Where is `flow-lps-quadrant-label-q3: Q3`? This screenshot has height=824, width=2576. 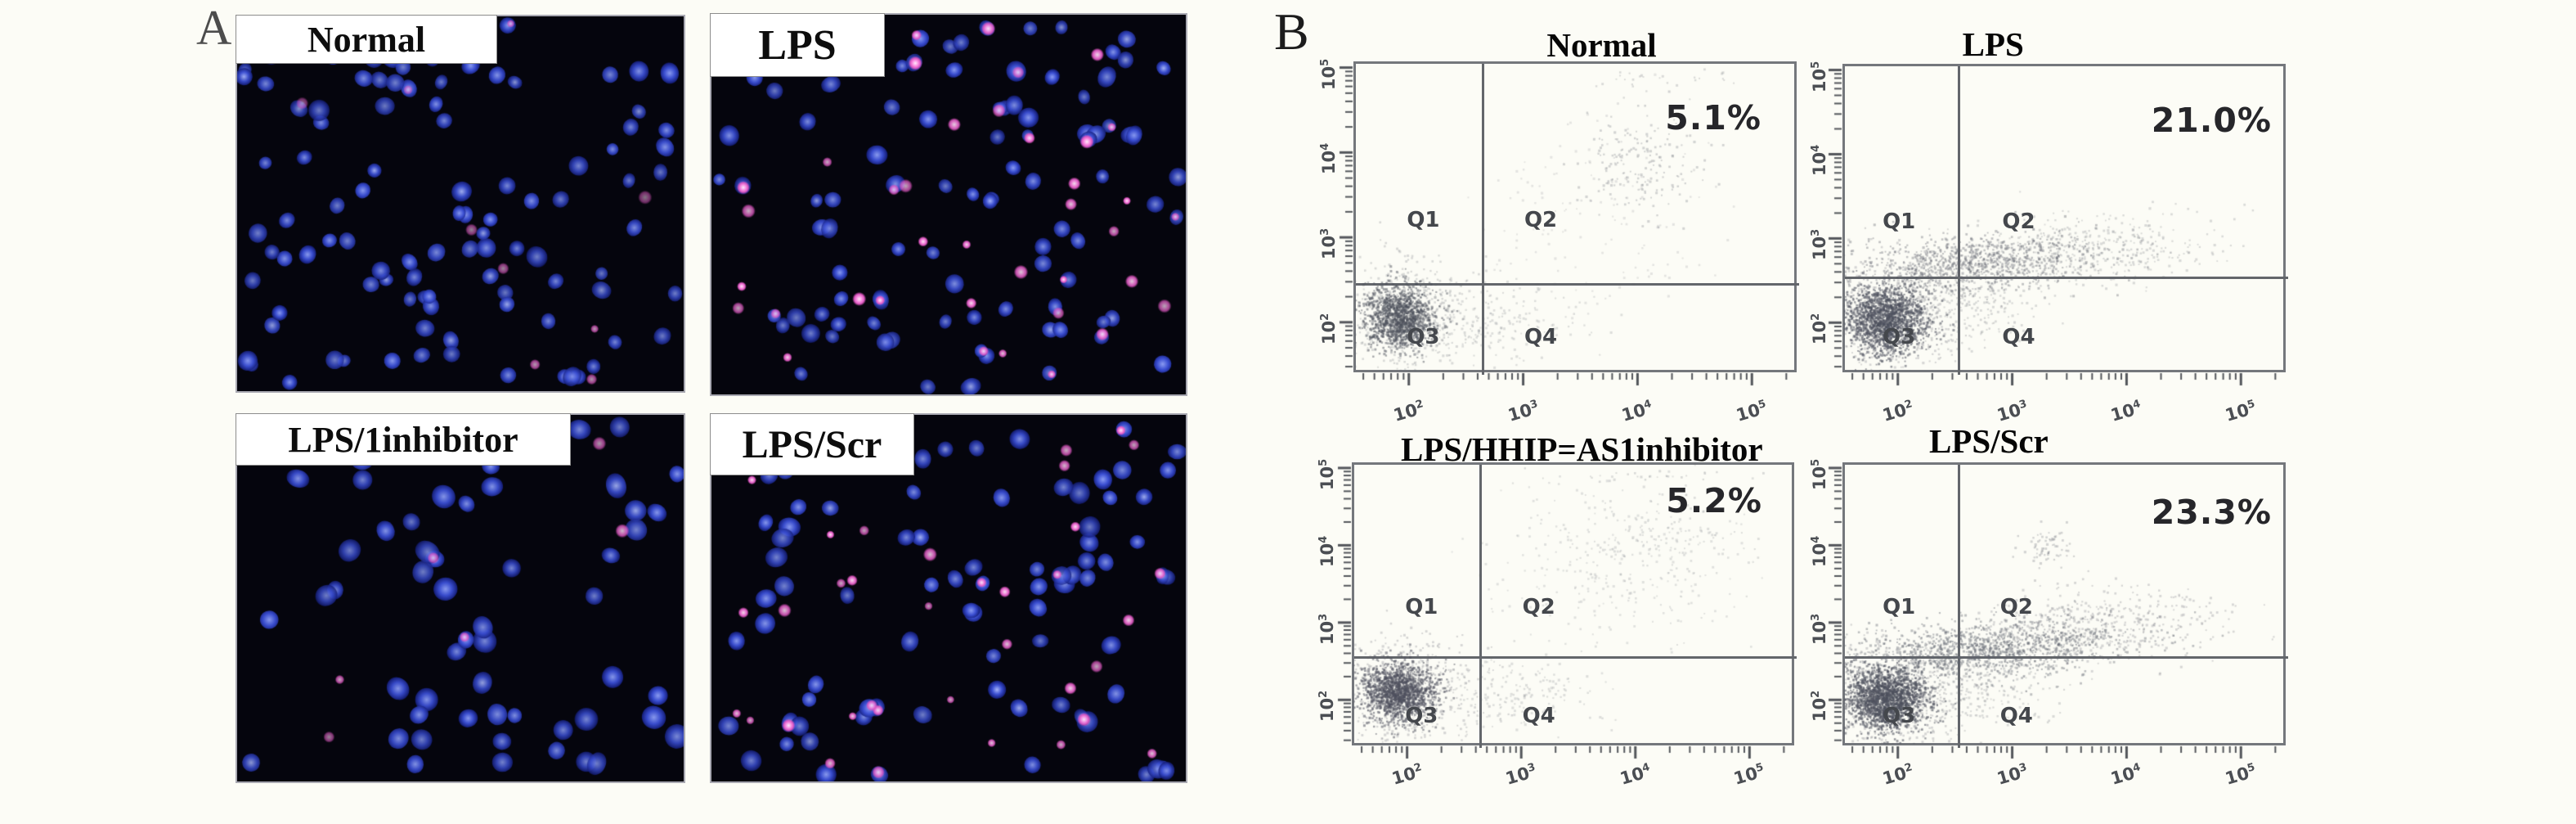 flow-lps-quadrant-label-q3: Q3 is located at coordinates (1899, 336).